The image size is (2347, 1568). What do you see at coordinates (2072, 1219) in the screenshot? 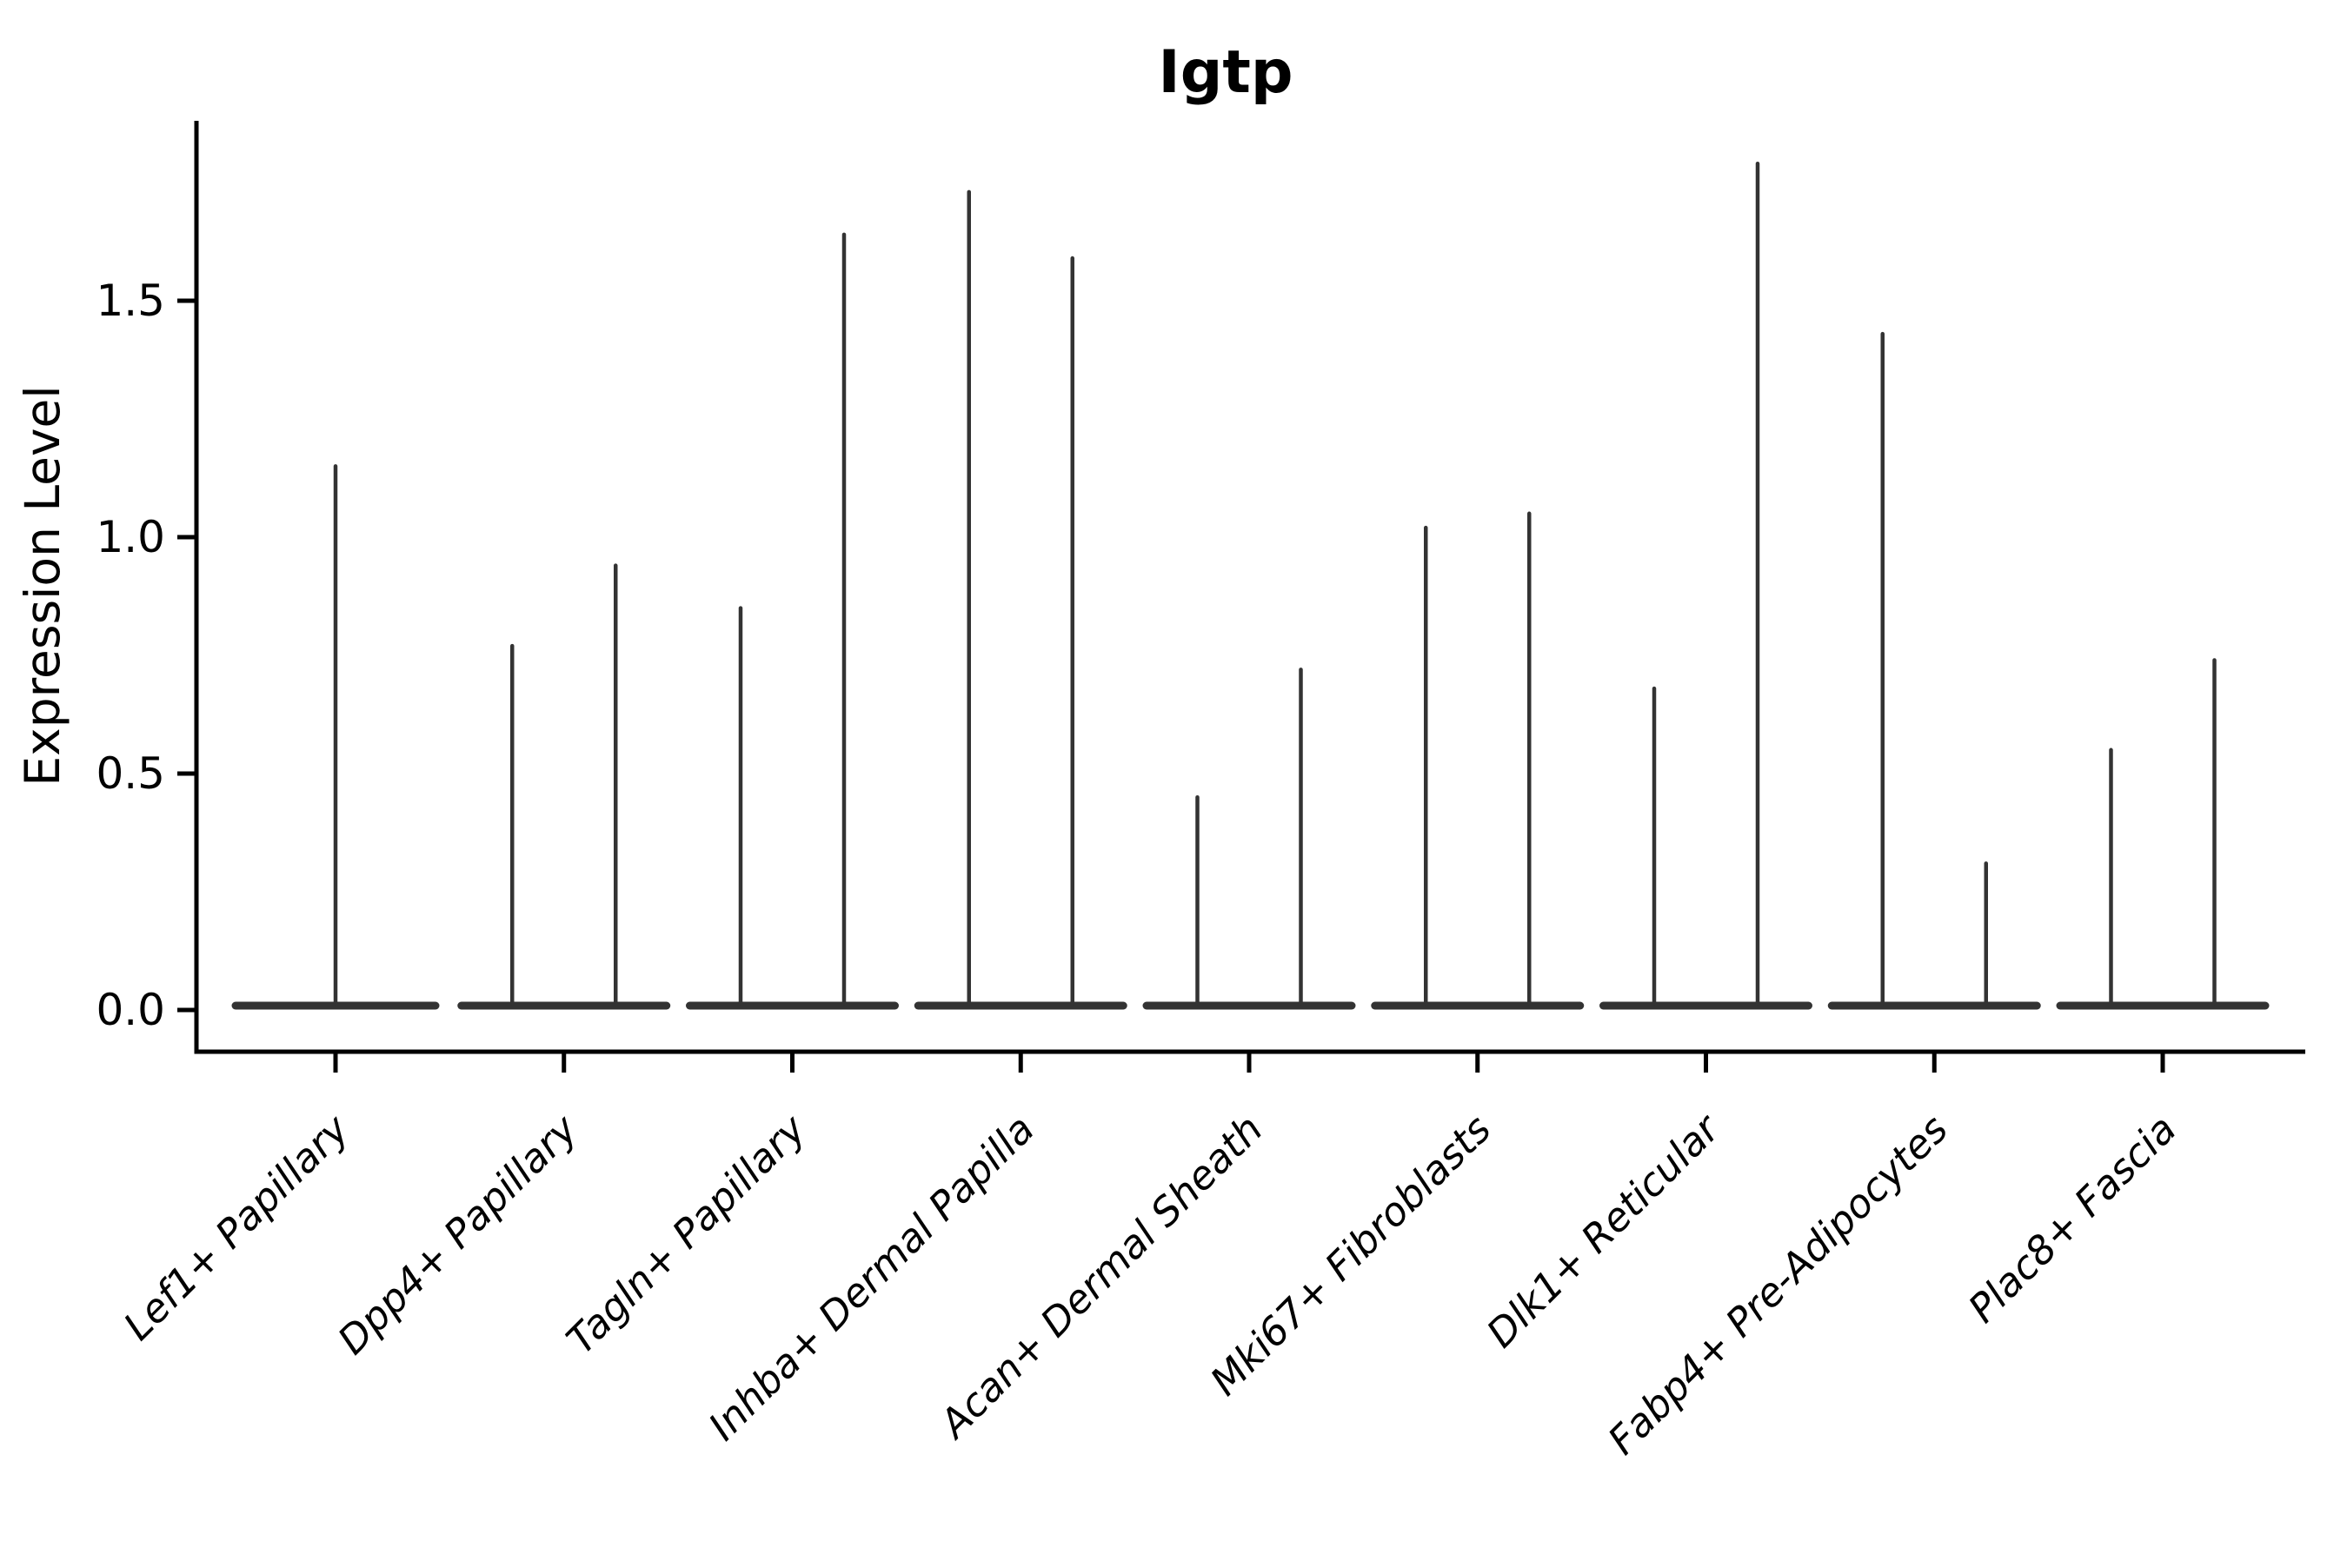
I see `x-category-label: Plac8+ Fascia` at bounding box center [2072, 1219].